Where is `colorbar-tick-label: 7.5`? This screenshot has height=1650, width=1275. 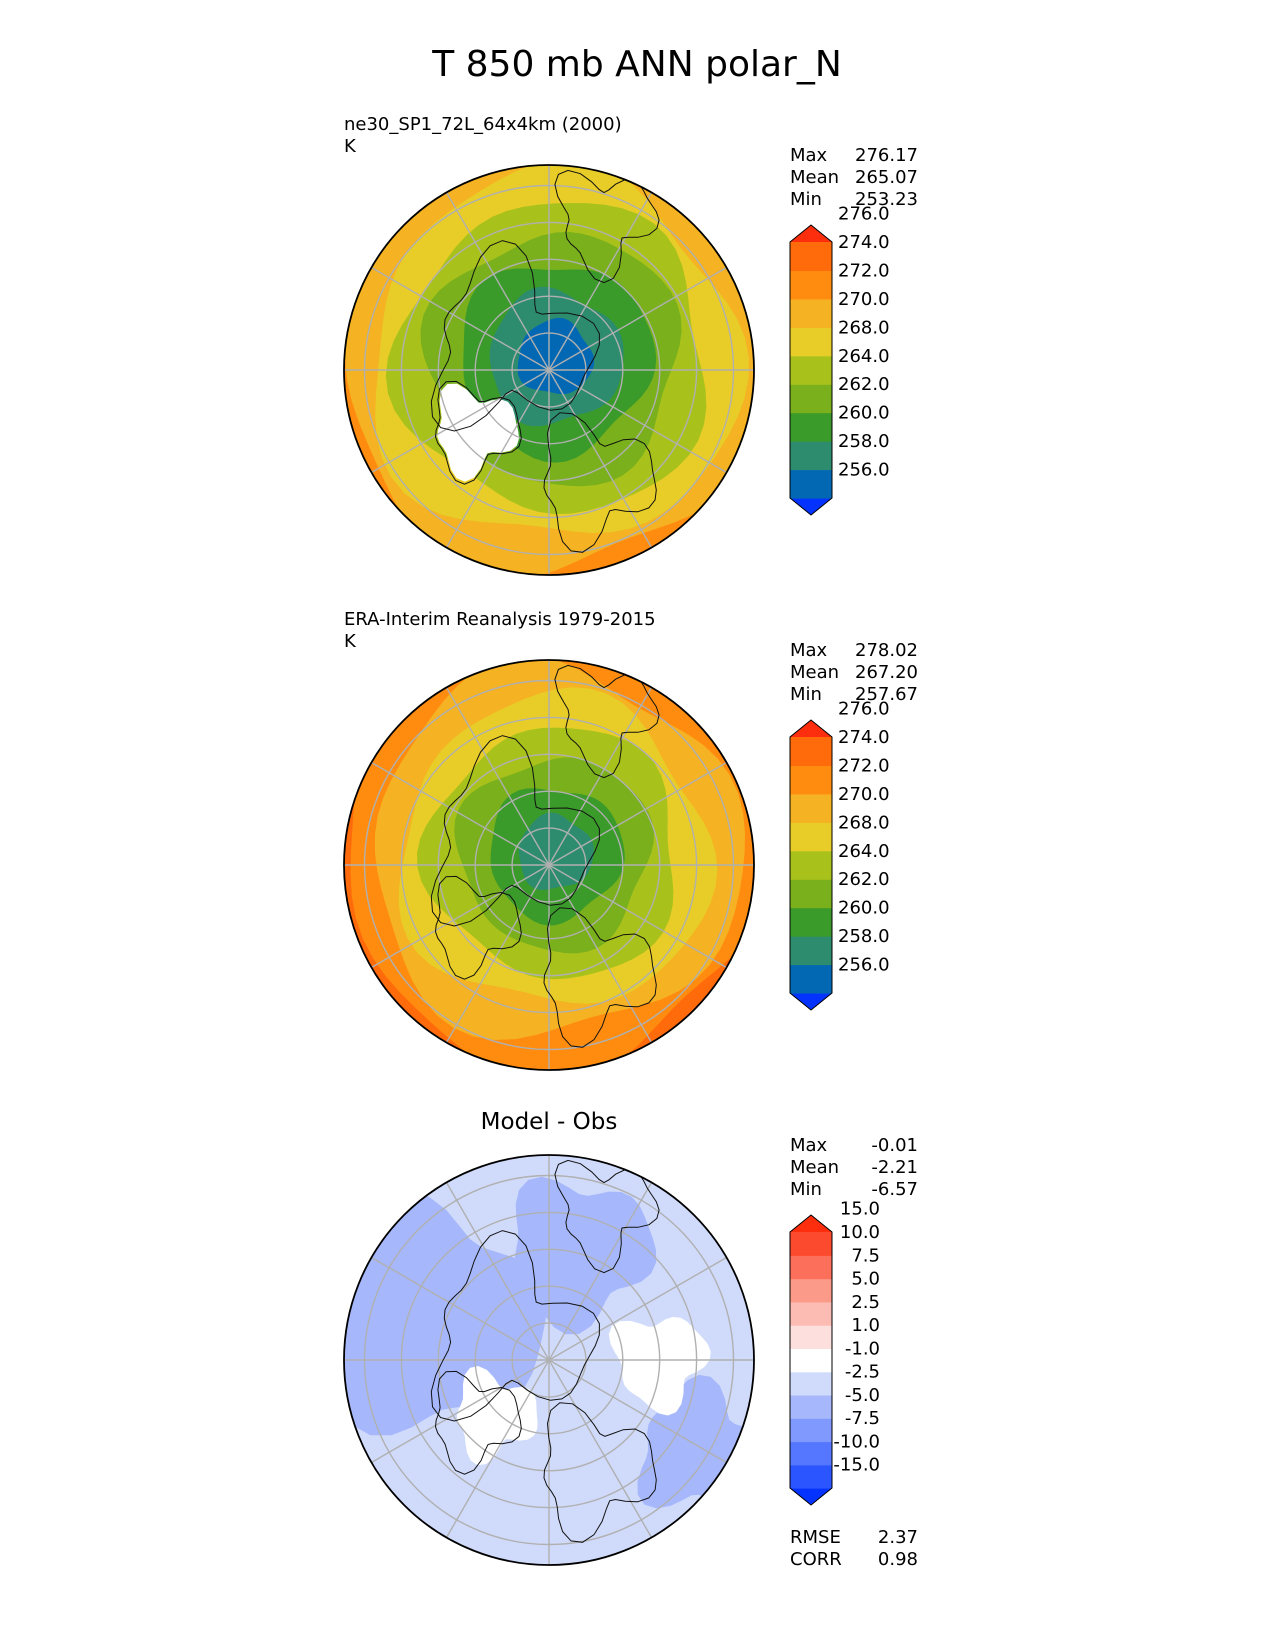
colorbar-tick-label: 7.5 is located at coordinates (865, 1255).